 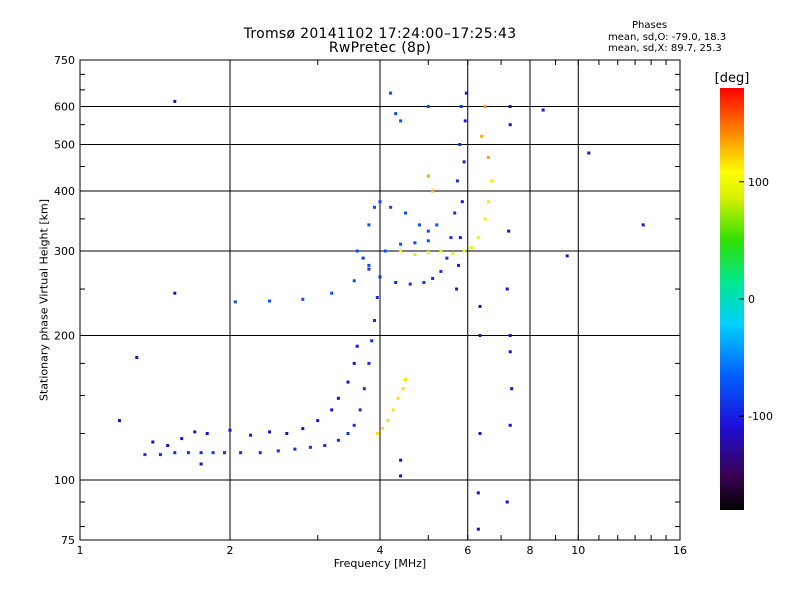 What do you see at coordinates (760, 416) in the screenshot?
I see `colorbar-tick-label: -100` at bounding box center [760, 416].